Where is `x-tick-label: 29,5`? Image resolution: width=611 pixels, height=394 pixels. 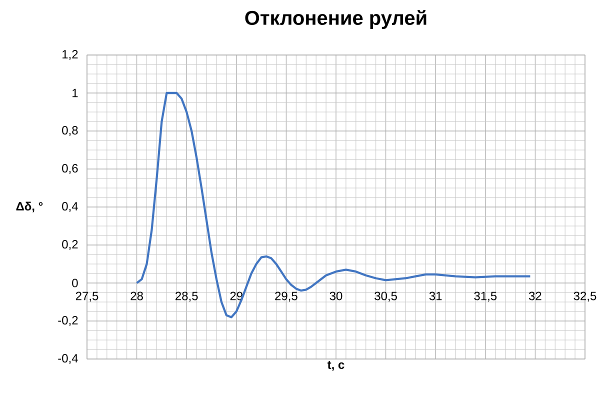 x-tick-label: 29,5 is located at coordinates (286, 297).